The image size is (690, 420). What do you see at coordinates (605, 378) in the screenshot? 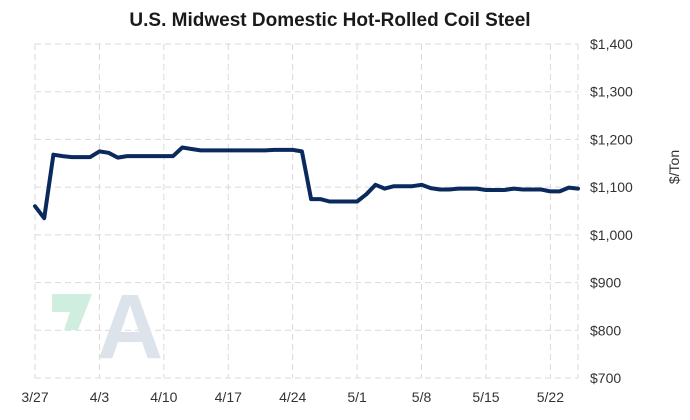
I see `y-tick-label: $700` at bounding box center [605, 378].